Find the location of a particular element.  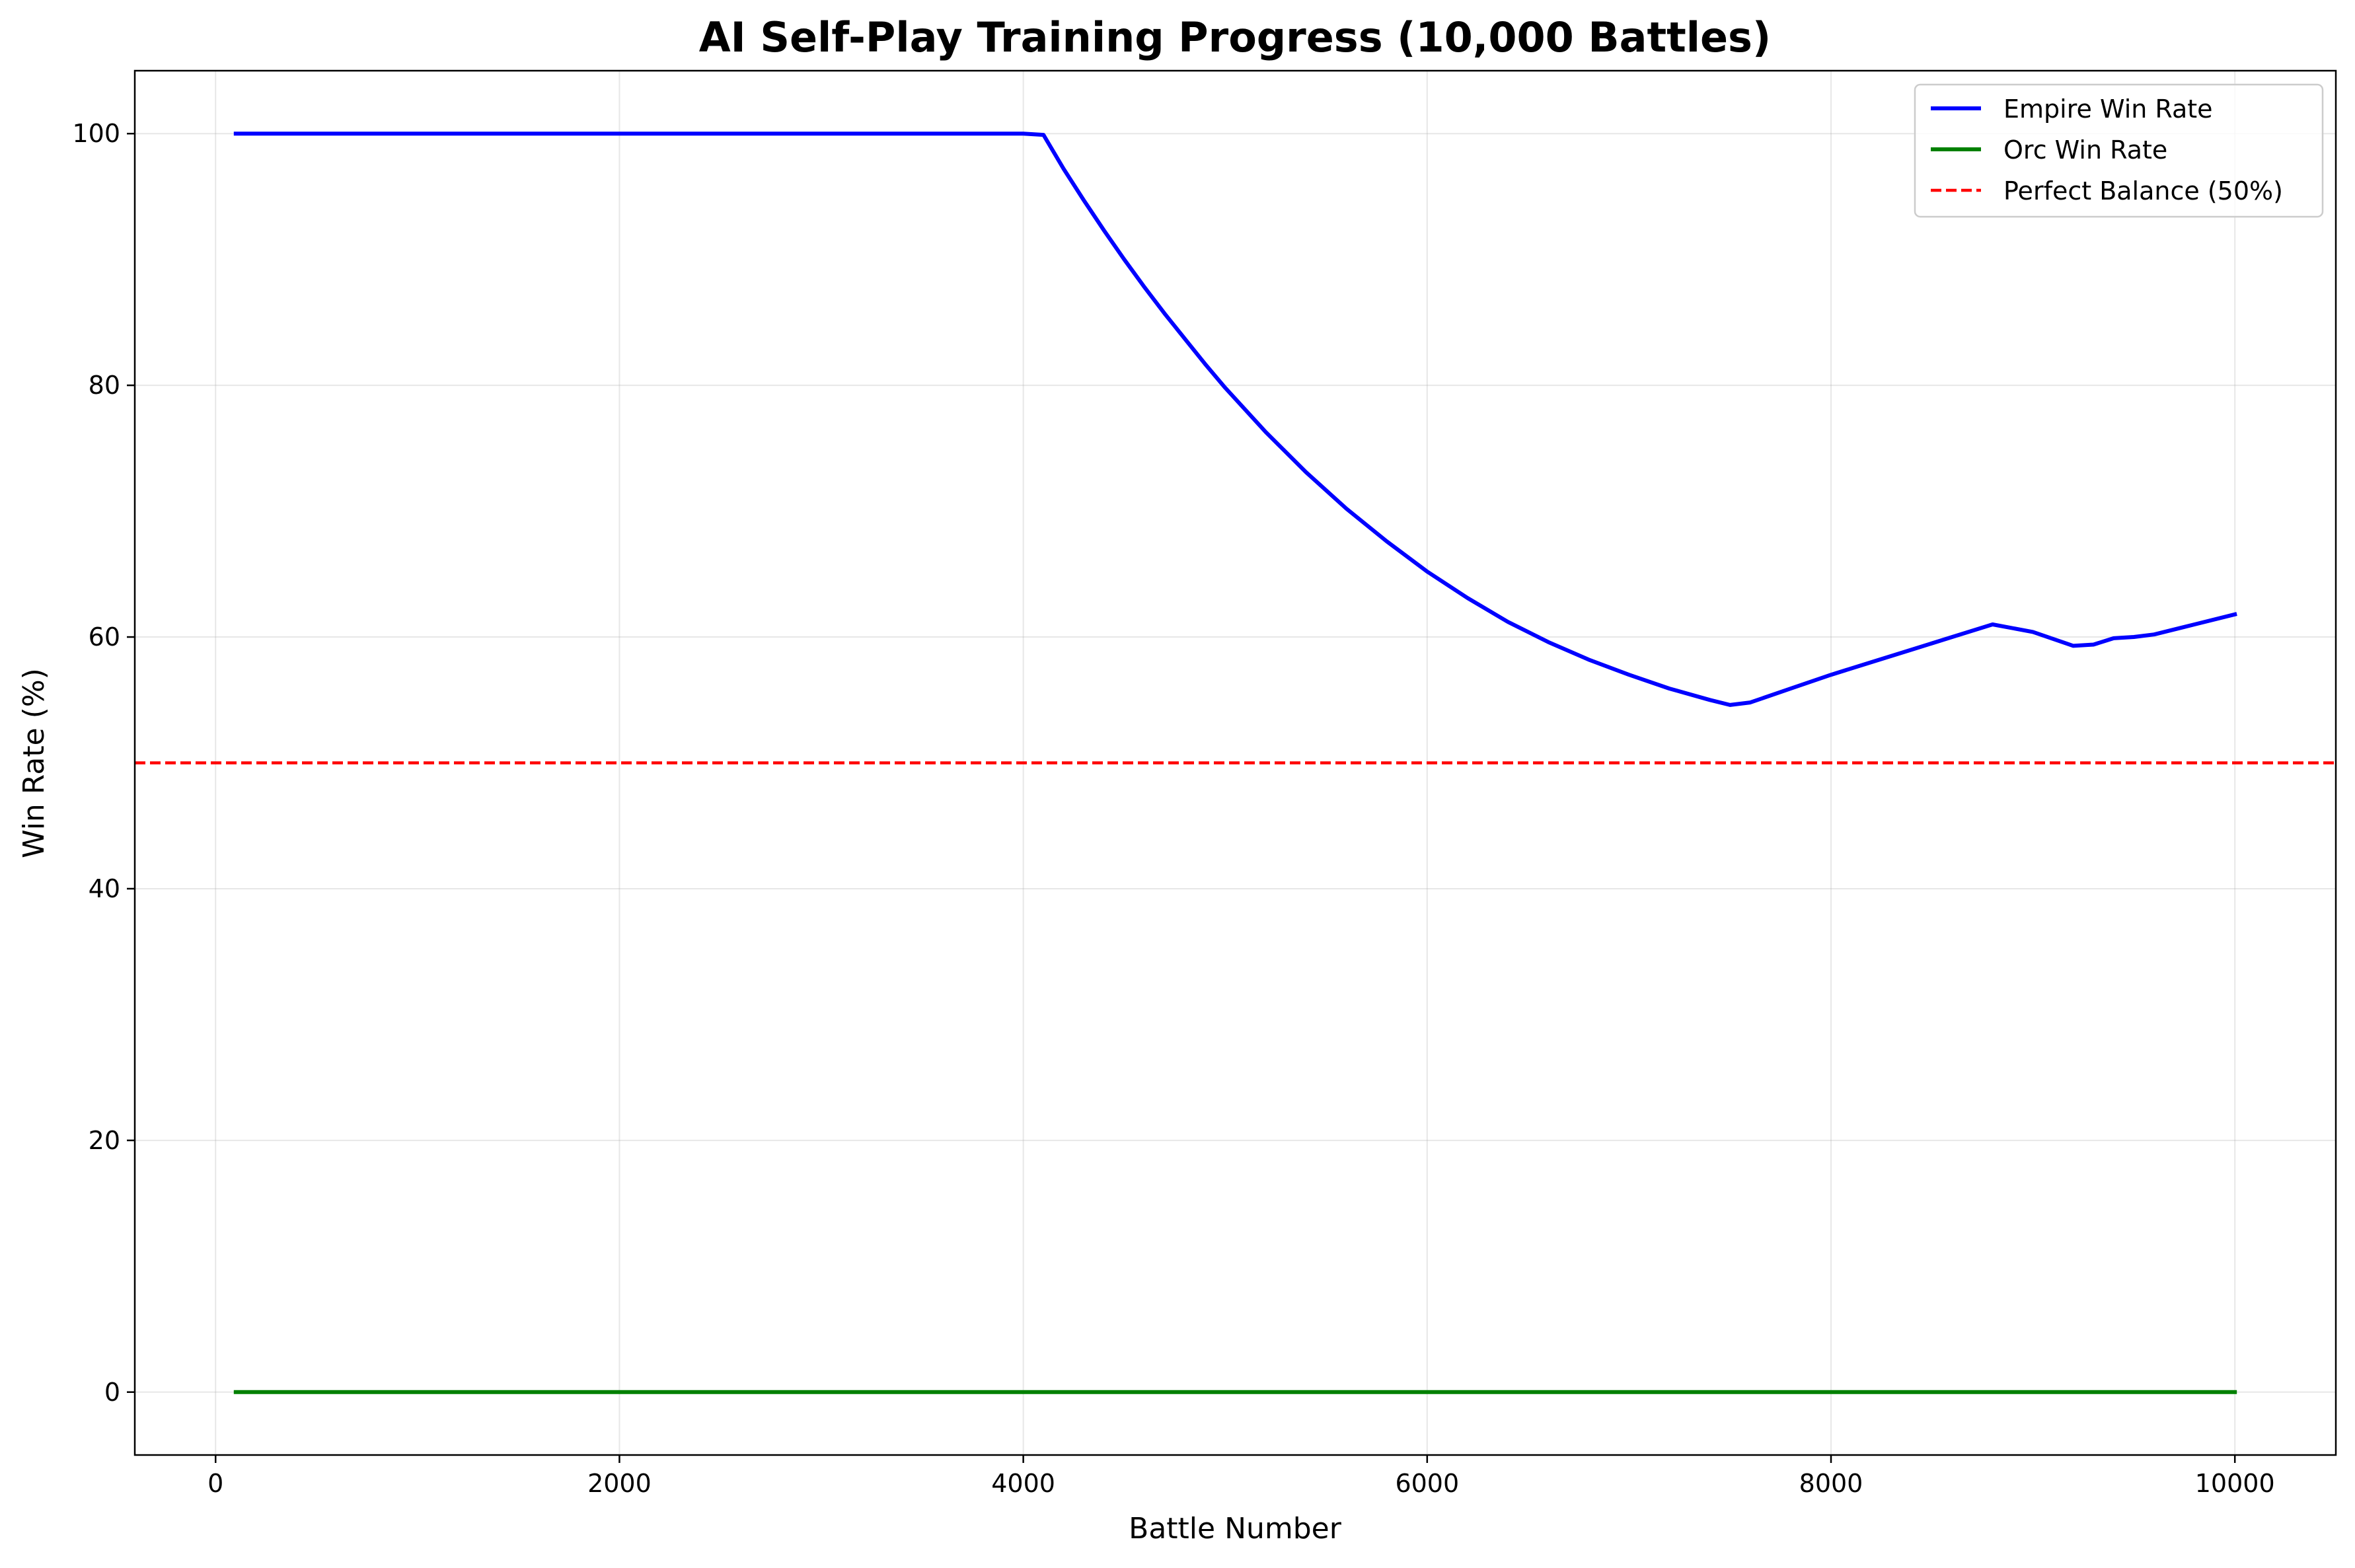

y-tick-label: 0 is located at coordinates (112, 1392).